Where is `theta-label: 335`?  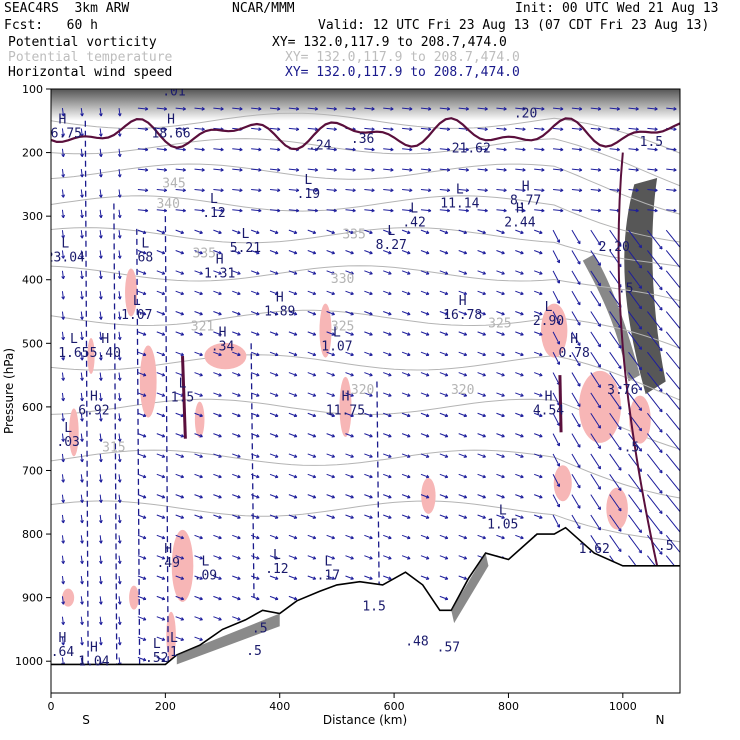 theta-label: 335 is located at coordinates (204, 253).